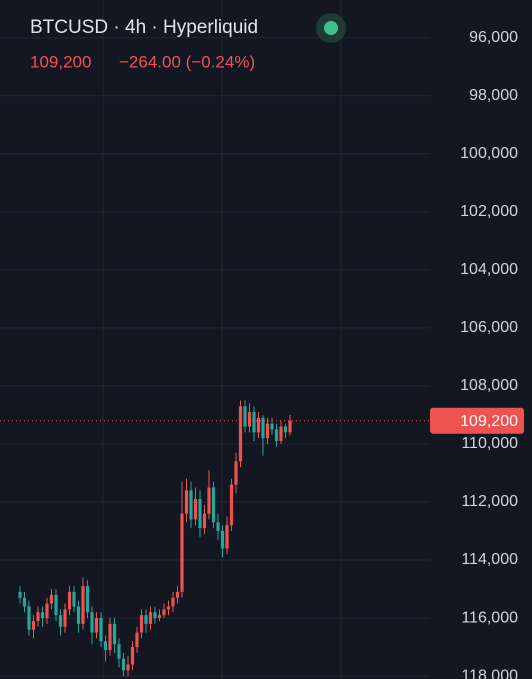 The height and width of the screenshot is (679, 532). I want to click on last-price-tag, so click(477, 420).